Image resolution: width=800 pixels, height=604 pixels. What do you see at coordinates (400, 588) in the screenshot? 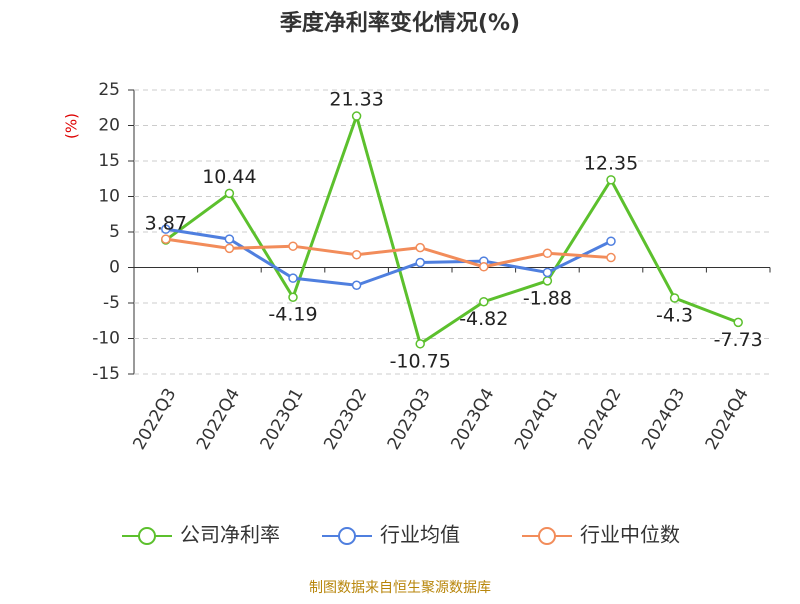
I see `source-note: 制图数据来自恒生聚源数据库` at bounding box center [400, 588].